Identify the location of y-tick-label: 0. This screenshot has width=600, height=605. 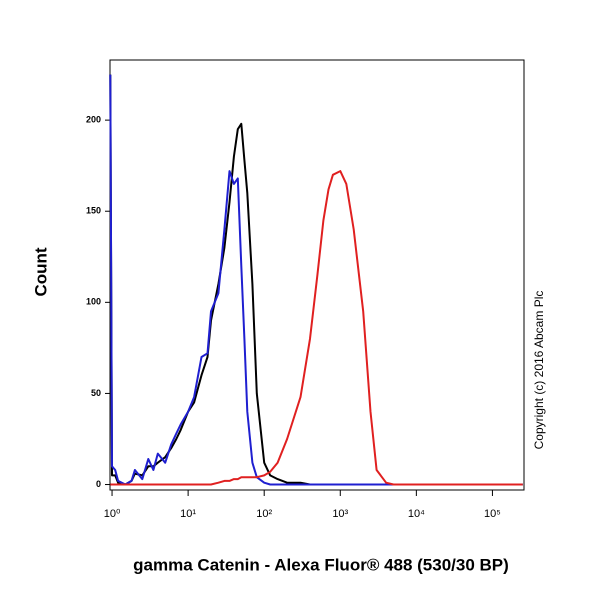
(98, 484).